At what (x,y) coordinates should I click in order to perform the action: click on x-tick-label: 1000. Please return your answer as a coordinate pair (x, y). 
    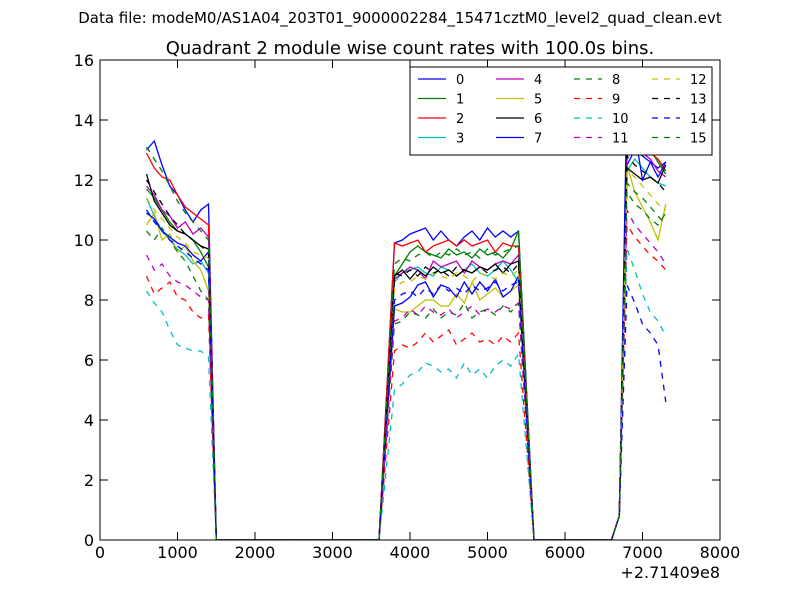
    Looking at the image, I should click on (177, 552).